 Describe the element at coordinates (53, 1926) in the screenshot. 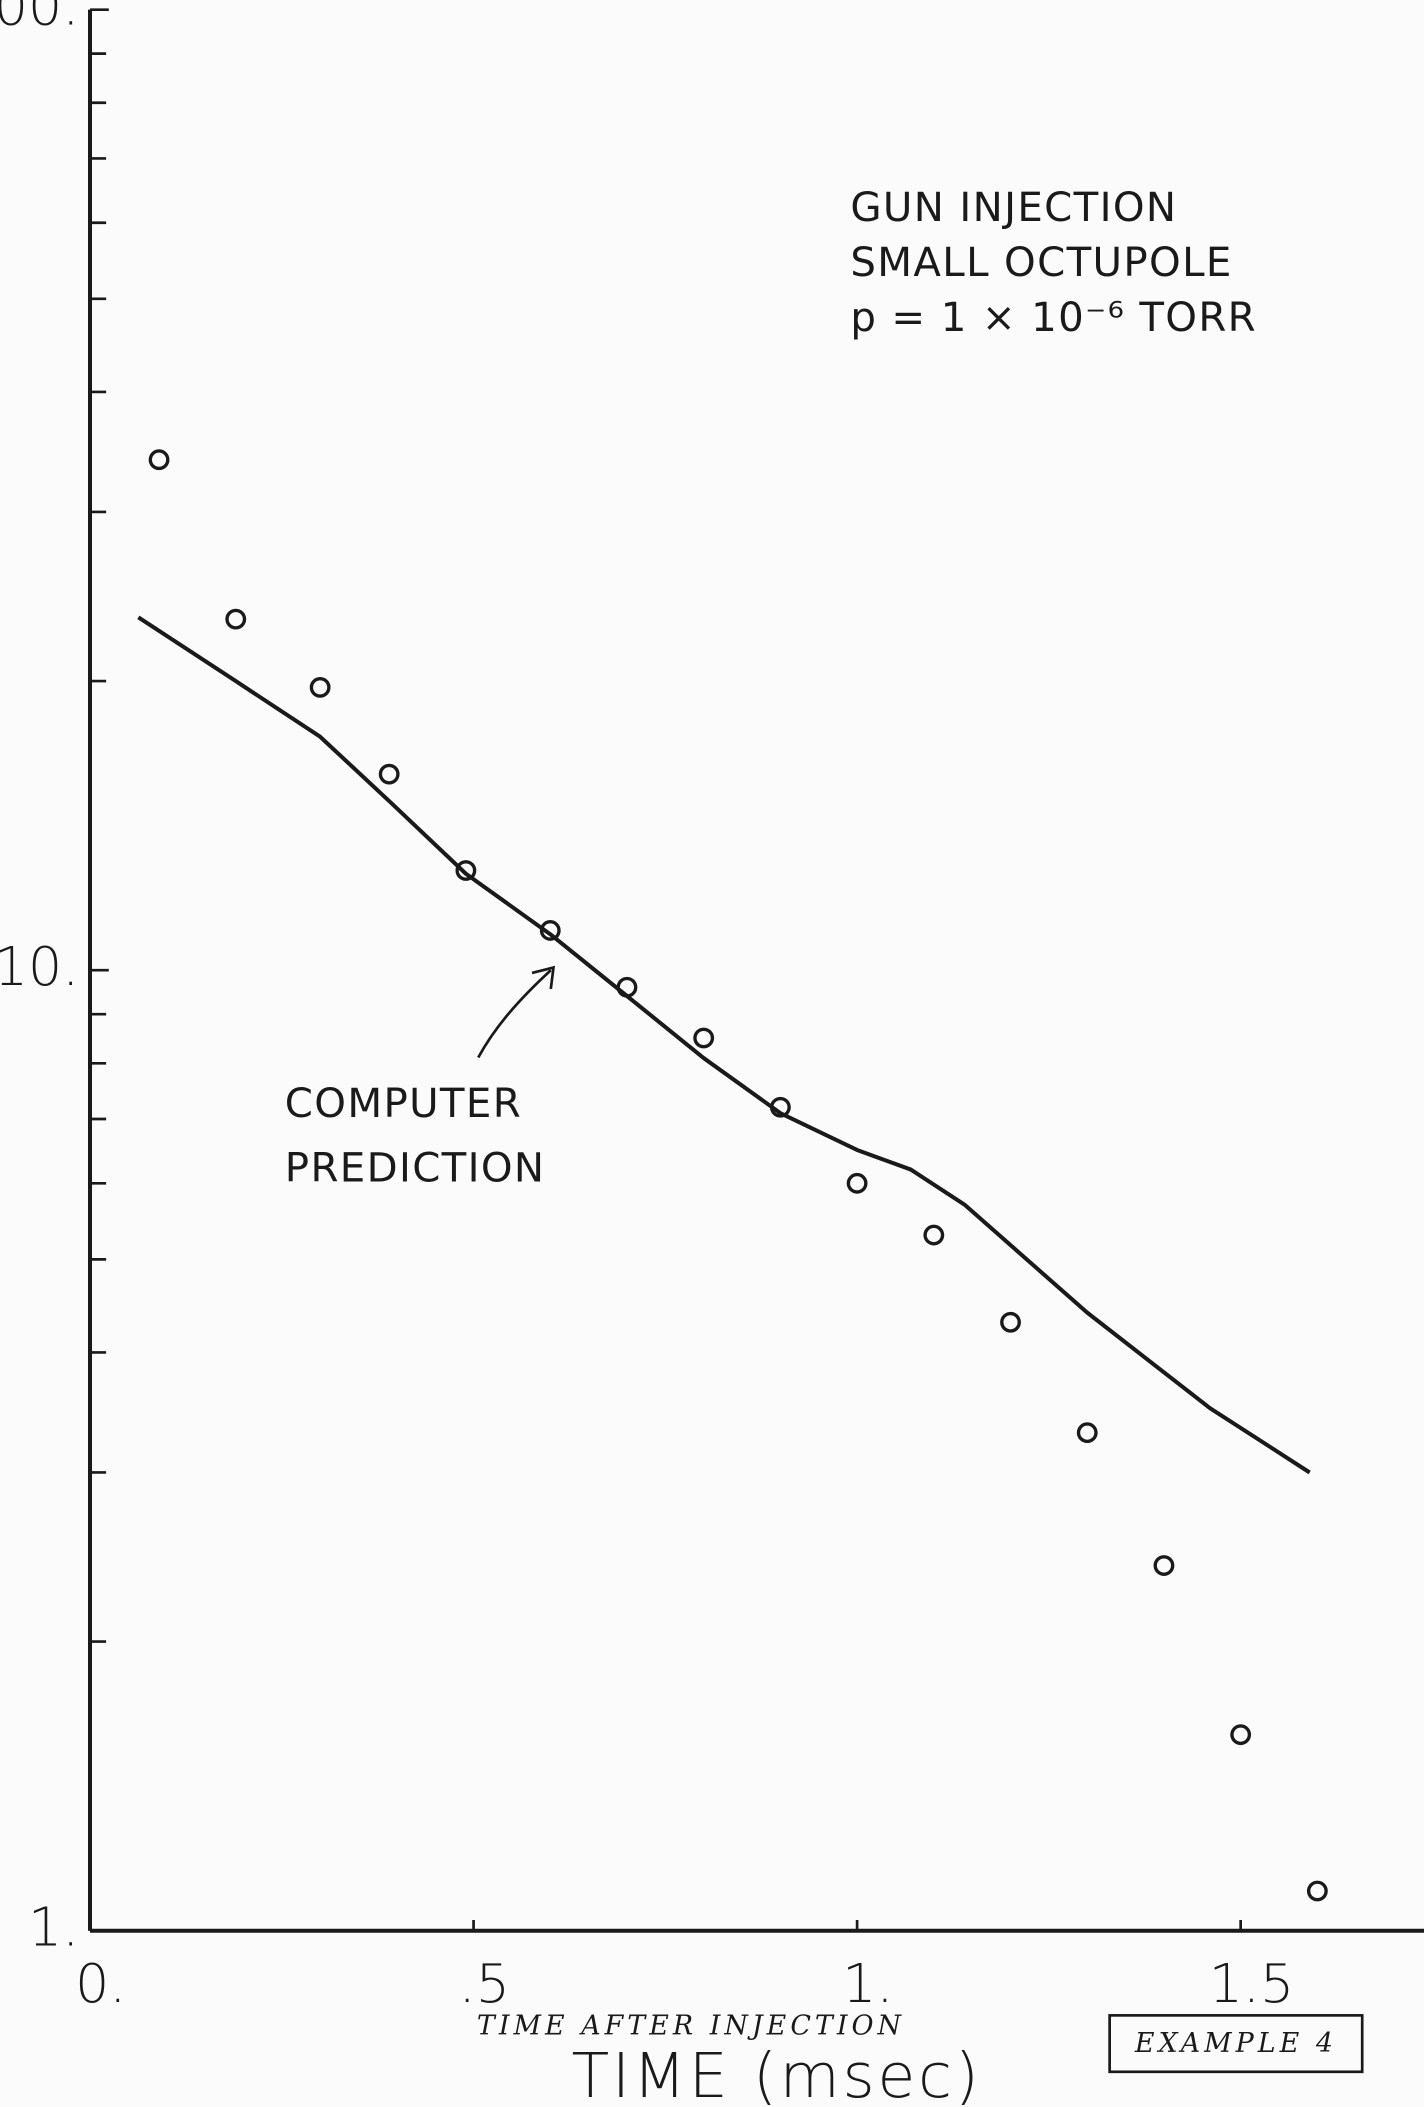

I see `y-tick-label: 1.` at that location.